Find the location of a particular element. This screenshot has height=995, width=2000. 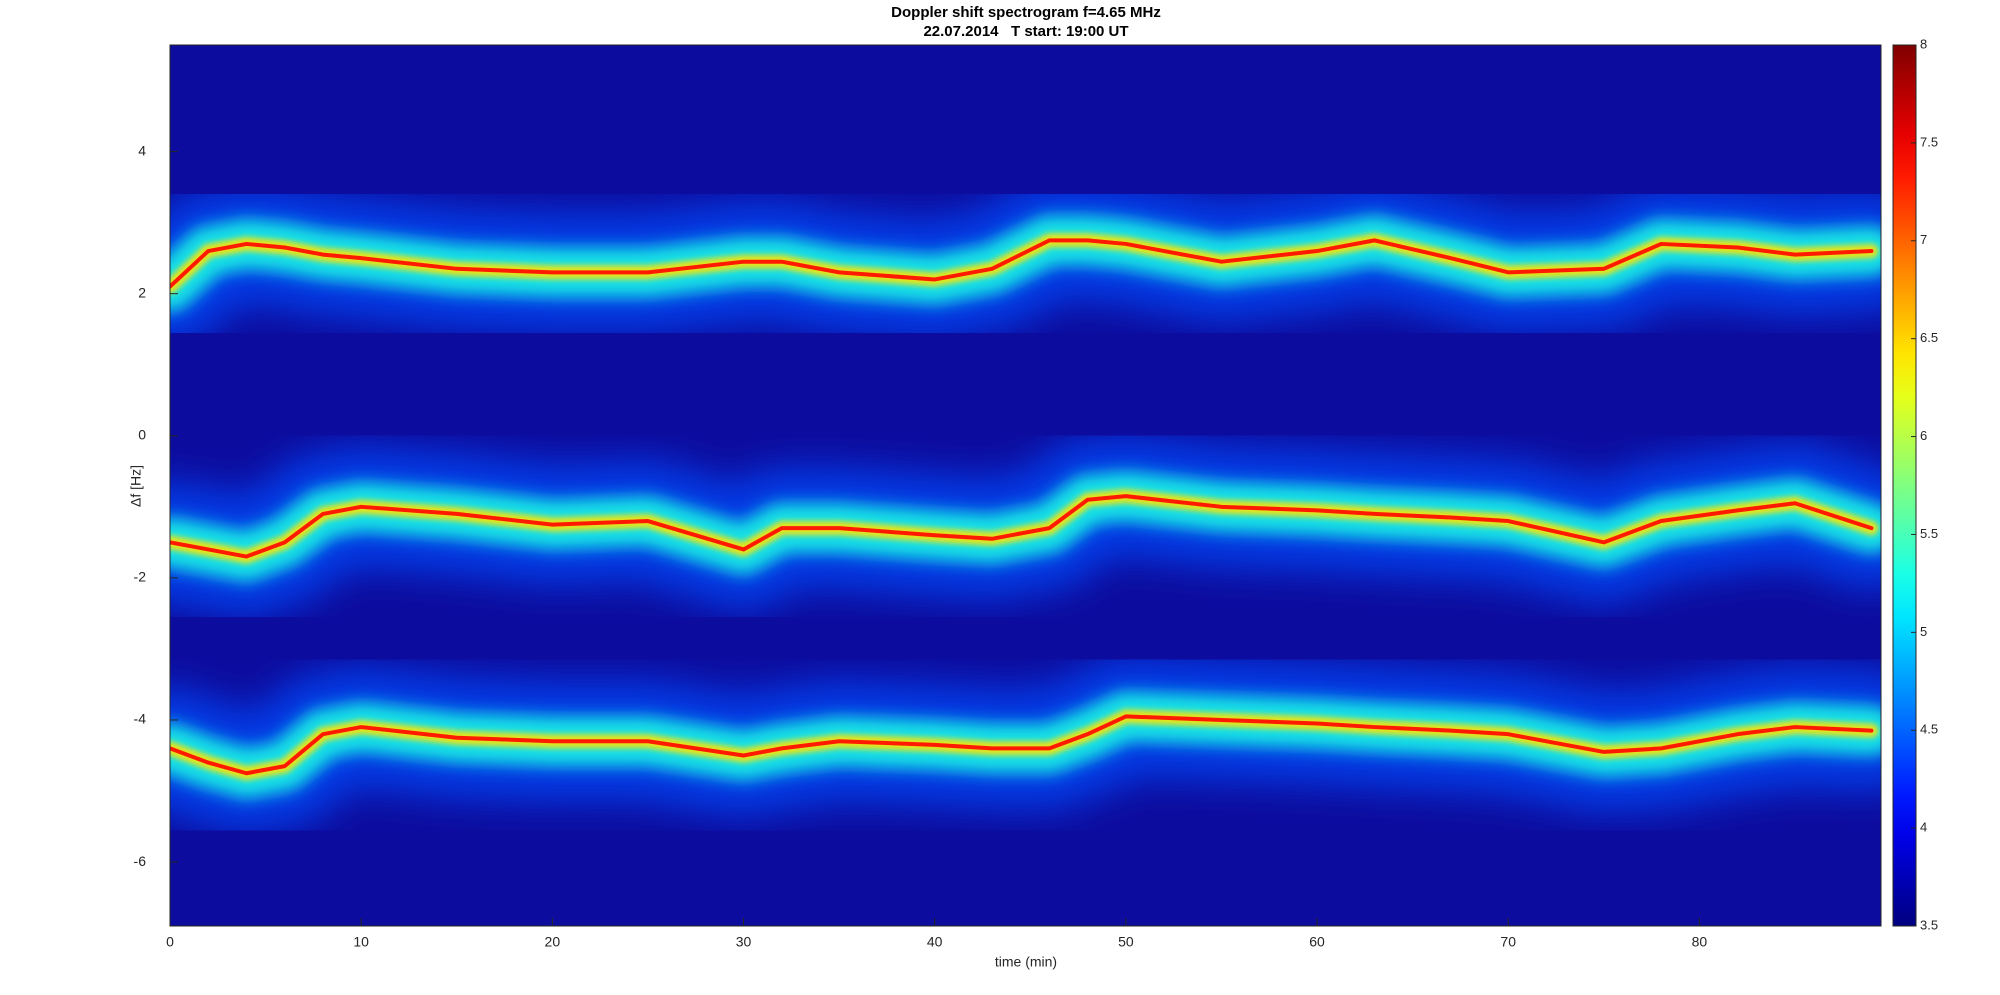

x-axis-label: time (min) is located at coordinates (1026, 962).